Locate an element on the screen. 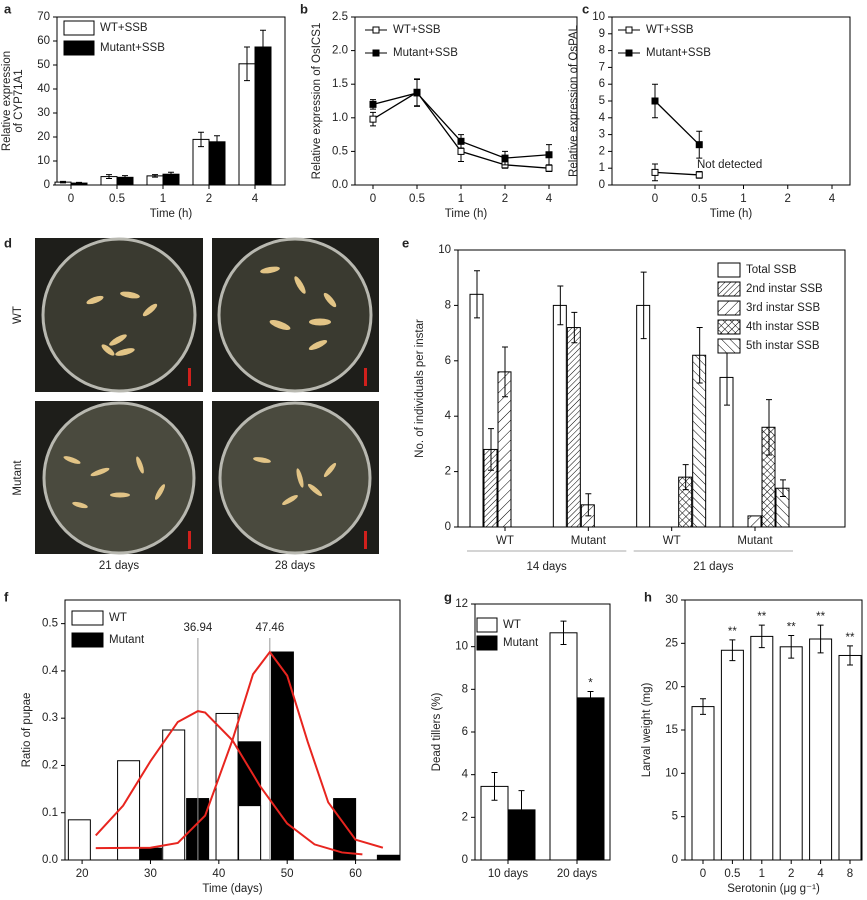 Image resolution: width=867 pixels, height=900 pixels. annotation: Not detected is located at coordinates (729, 165).